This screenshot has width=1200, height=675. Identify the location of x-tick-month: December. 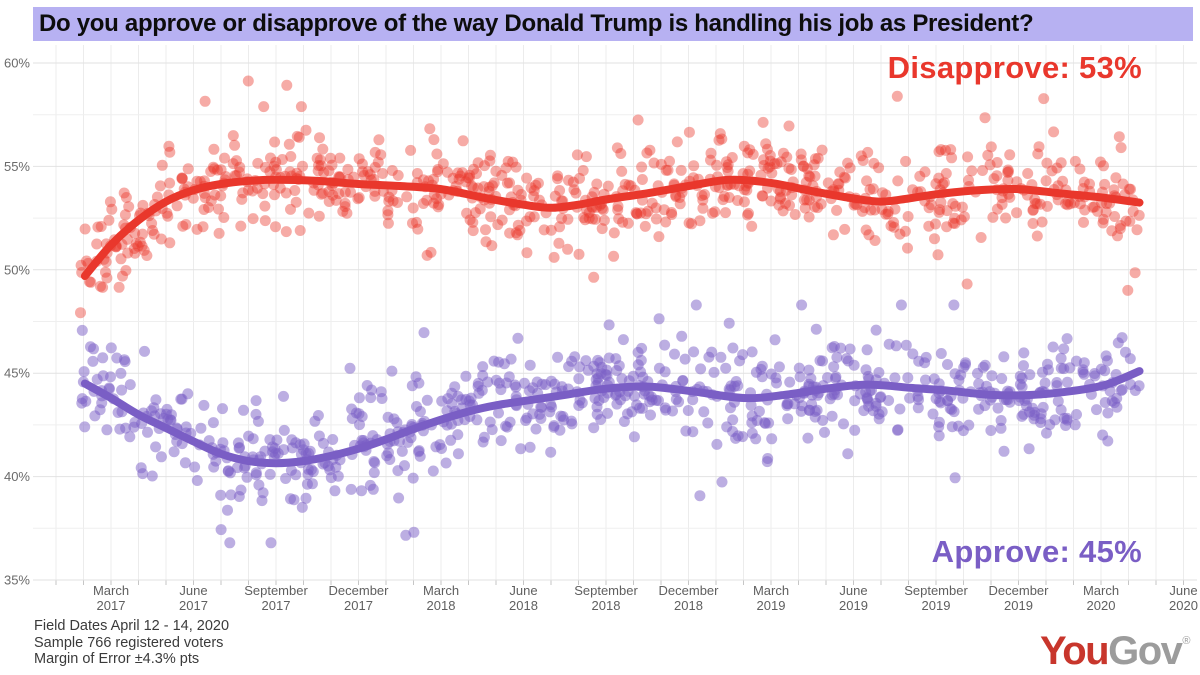
(359, 590).